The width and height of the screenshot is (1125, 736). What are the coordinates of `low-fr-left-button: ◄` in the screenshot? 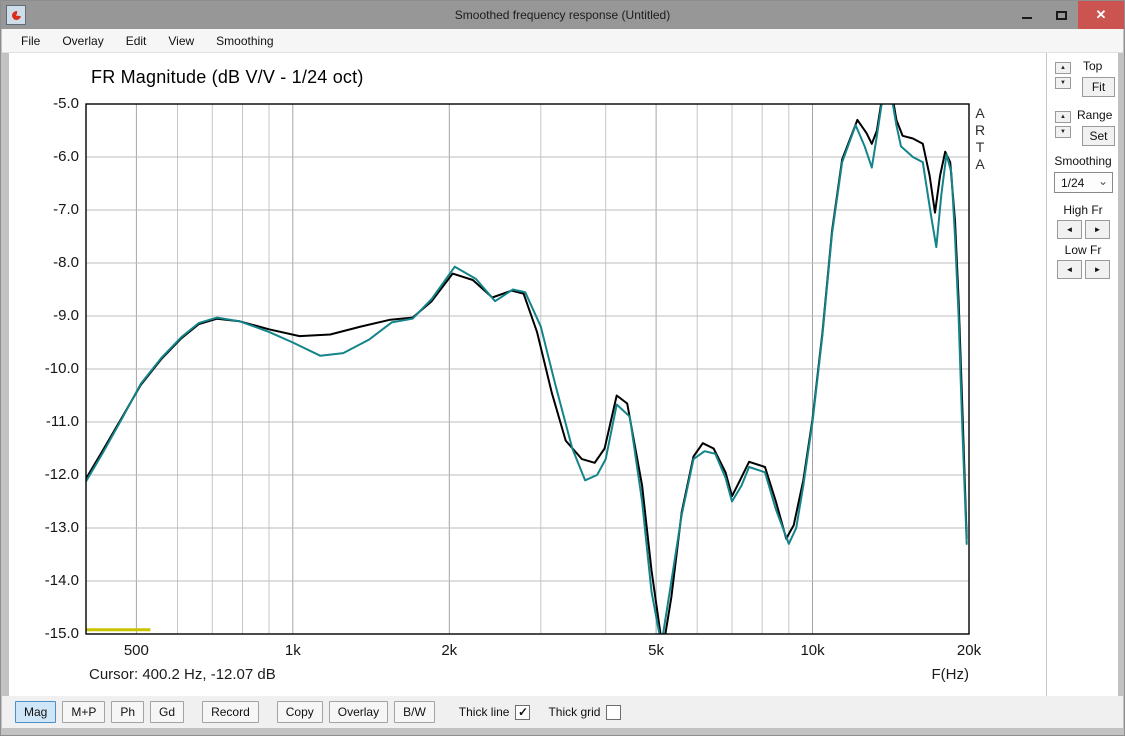 It's located at (1069, 269).